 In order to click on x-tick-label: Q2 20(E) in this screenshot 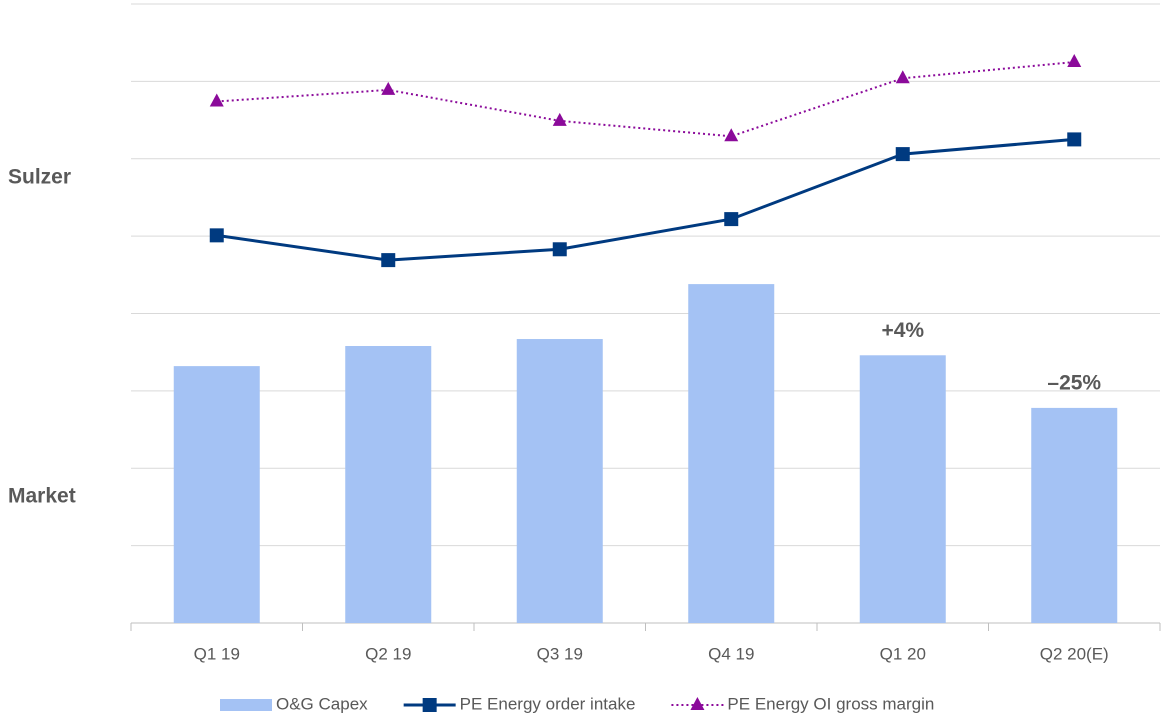, I will do `click(1074, 653)`.